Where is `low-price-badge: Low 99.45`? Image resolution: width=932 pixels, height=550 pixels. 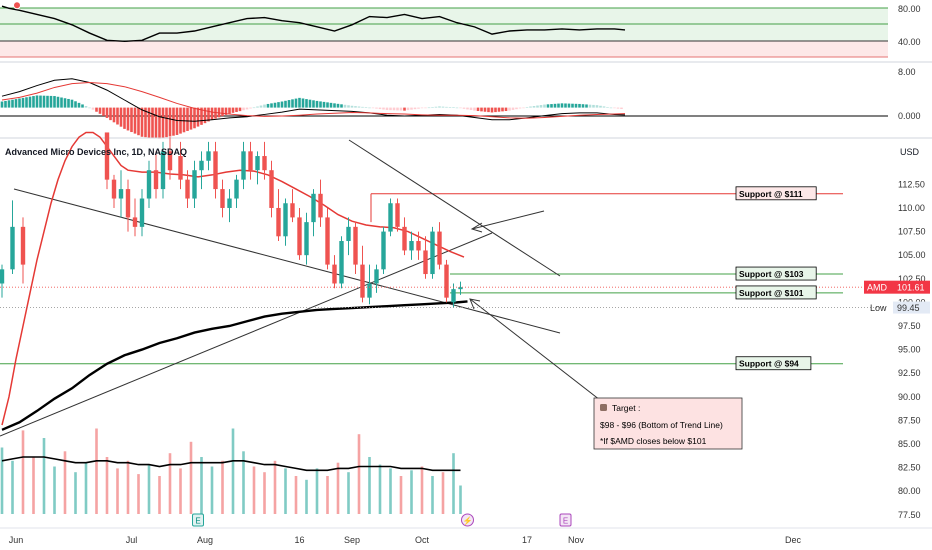
low-price-badge: Low 99.45 is located at coordinates (900, 307).